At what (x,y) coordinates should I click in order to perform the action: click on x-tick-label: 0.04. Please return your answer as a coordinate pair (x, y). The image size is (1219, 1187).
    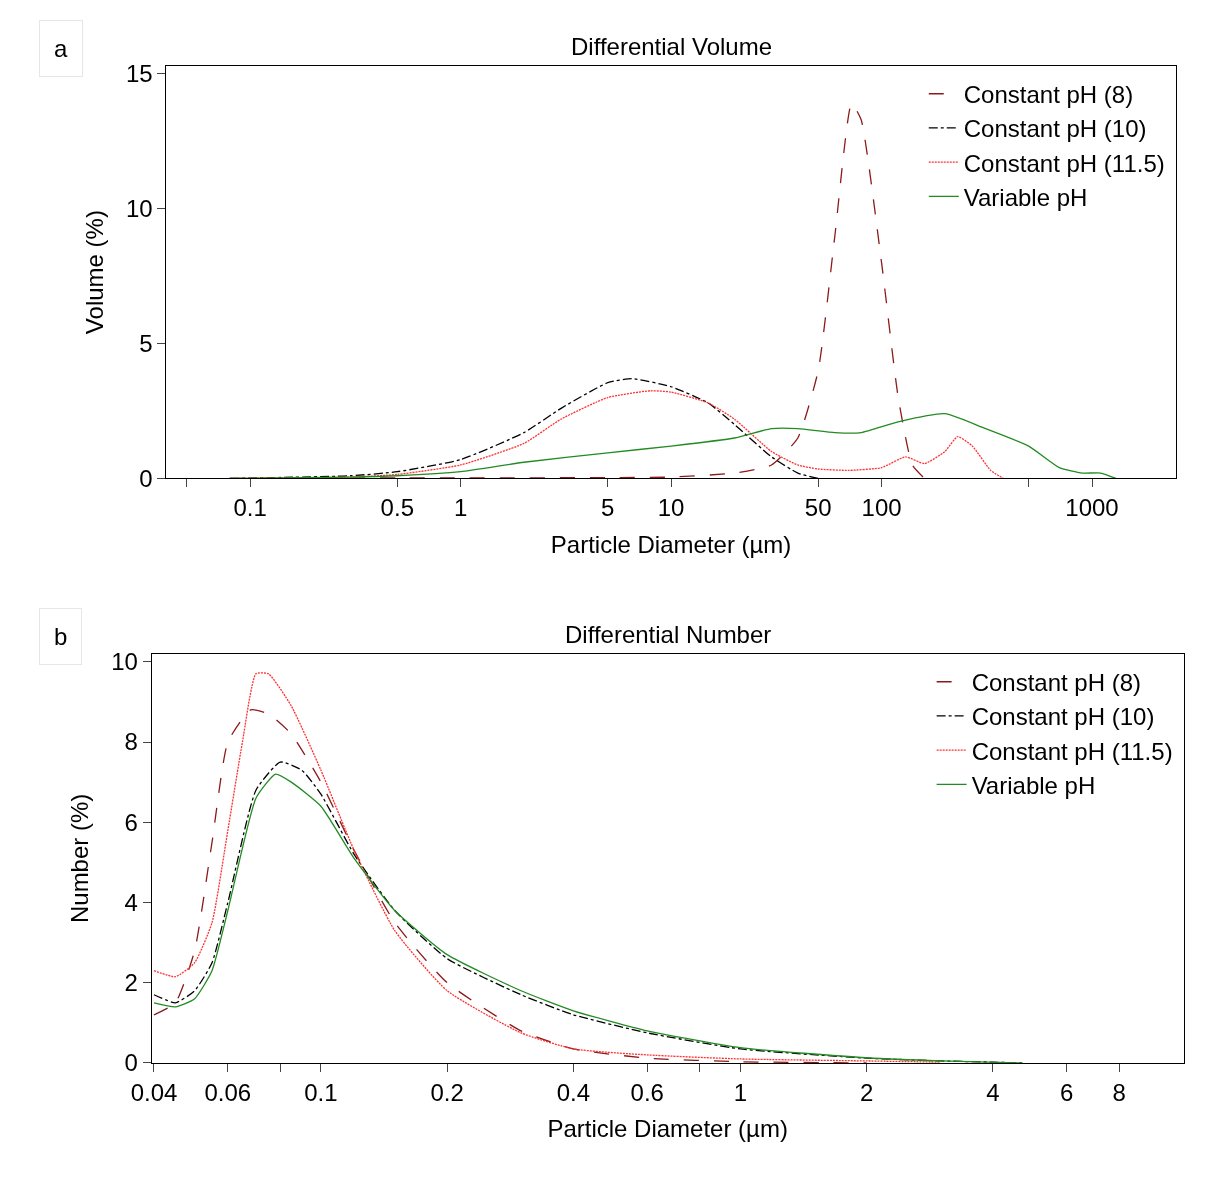
    Looking at the image, I should click on (154, 1092).